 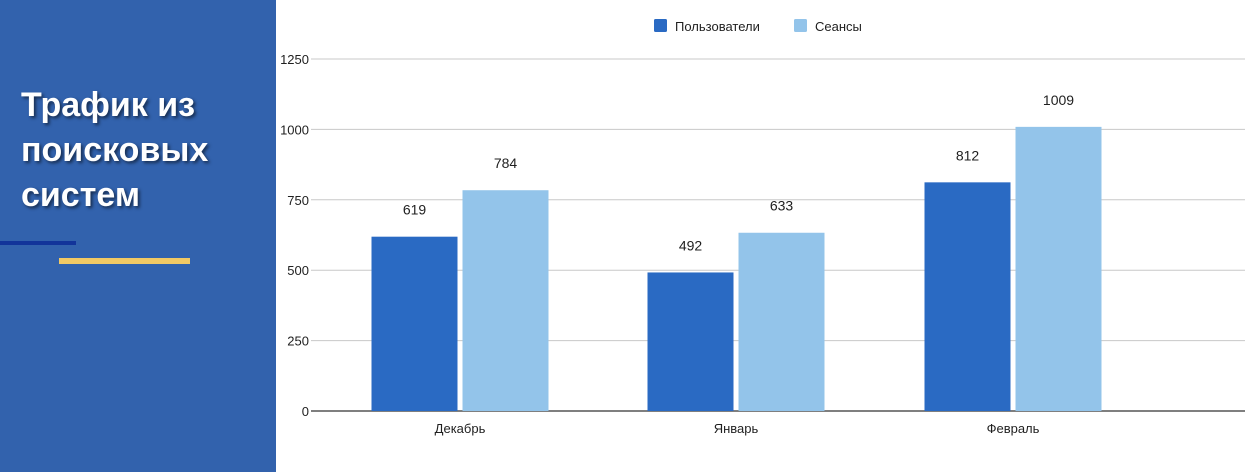 I want to click on x-tick-label: Декабрь, so click(x=460, y=428).